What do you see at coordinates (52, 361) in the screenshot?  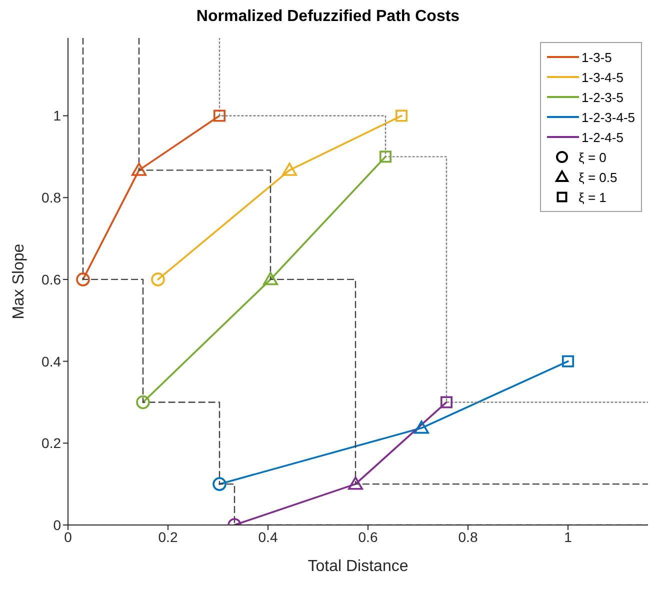 I see `y-tick-label: 0.4` at bounding box center [52, 361].